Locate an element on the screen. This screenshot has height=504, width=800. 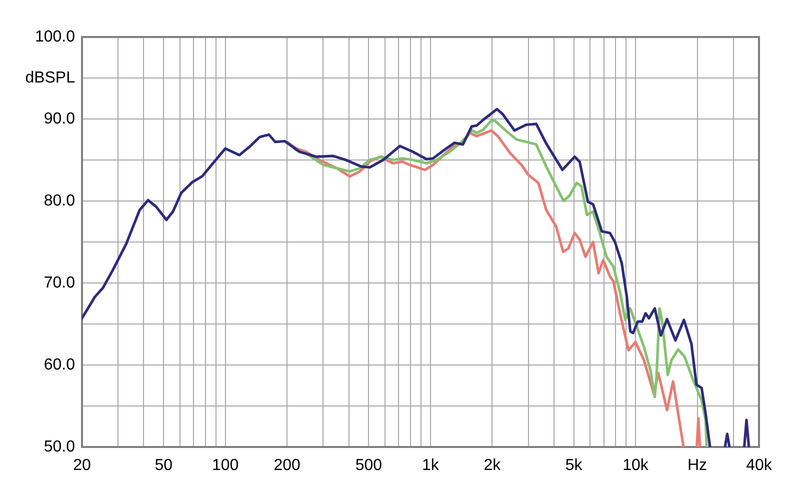
y-tick-label: 80.0 is located at coordinates (60, 201).